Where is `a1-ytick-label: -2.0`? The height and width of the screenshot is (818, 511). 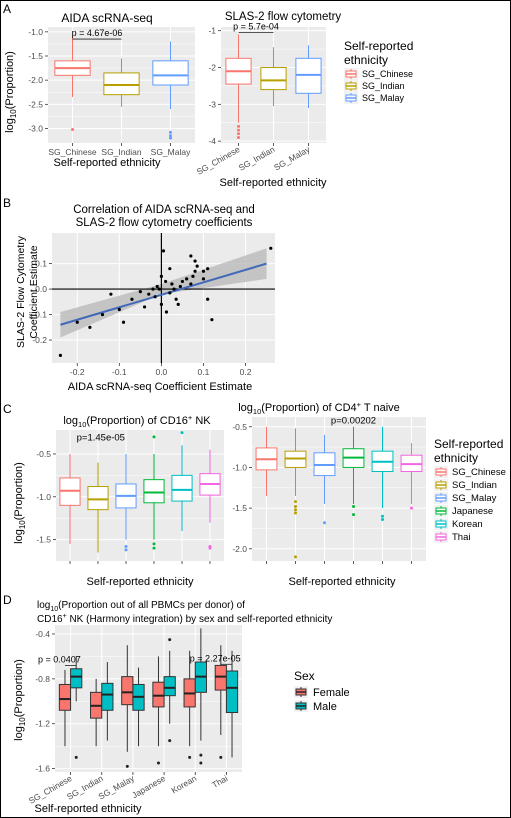
a1-ytick-label: -2.0 is located at coordinates (35, 80).